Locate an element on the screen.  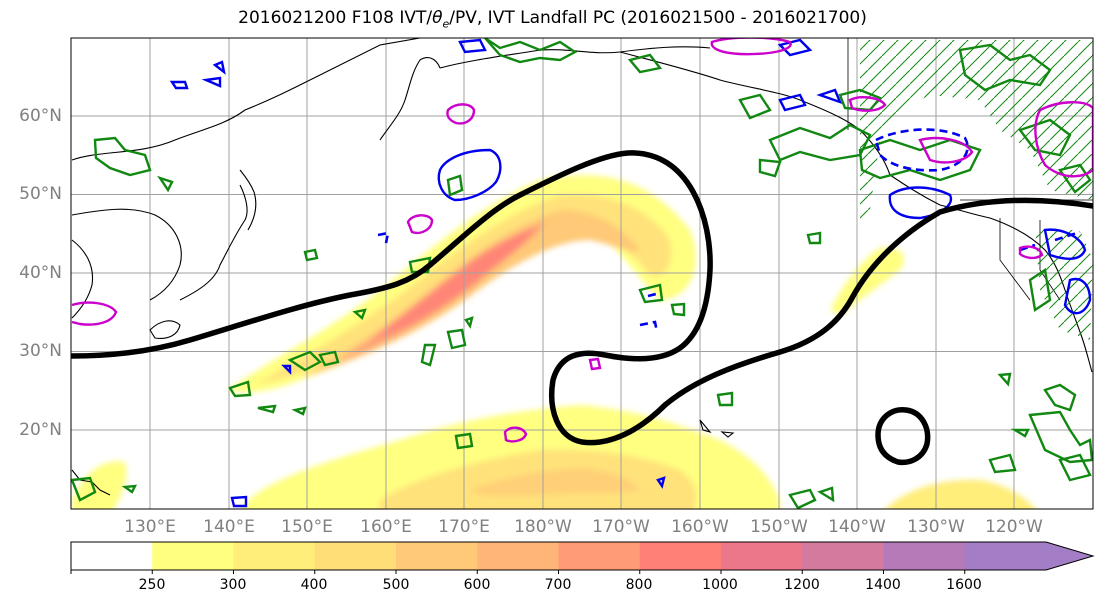
colorbar-label: 300 is located at coordinates (233, 585).